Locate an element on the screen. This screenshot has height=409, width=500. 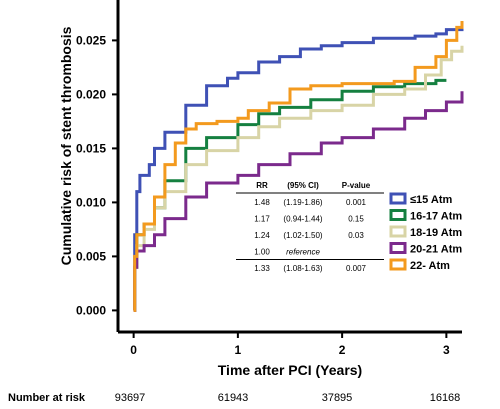
legend-label: 16-17 Atm is located at coordinates (436, 217).